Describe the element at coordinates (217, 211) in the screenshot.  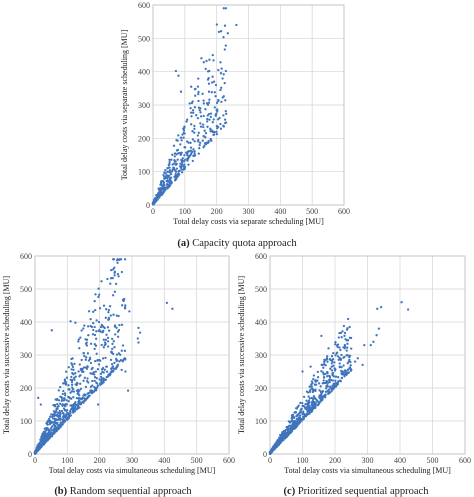
I see `x-tick-label: 200` at that location.